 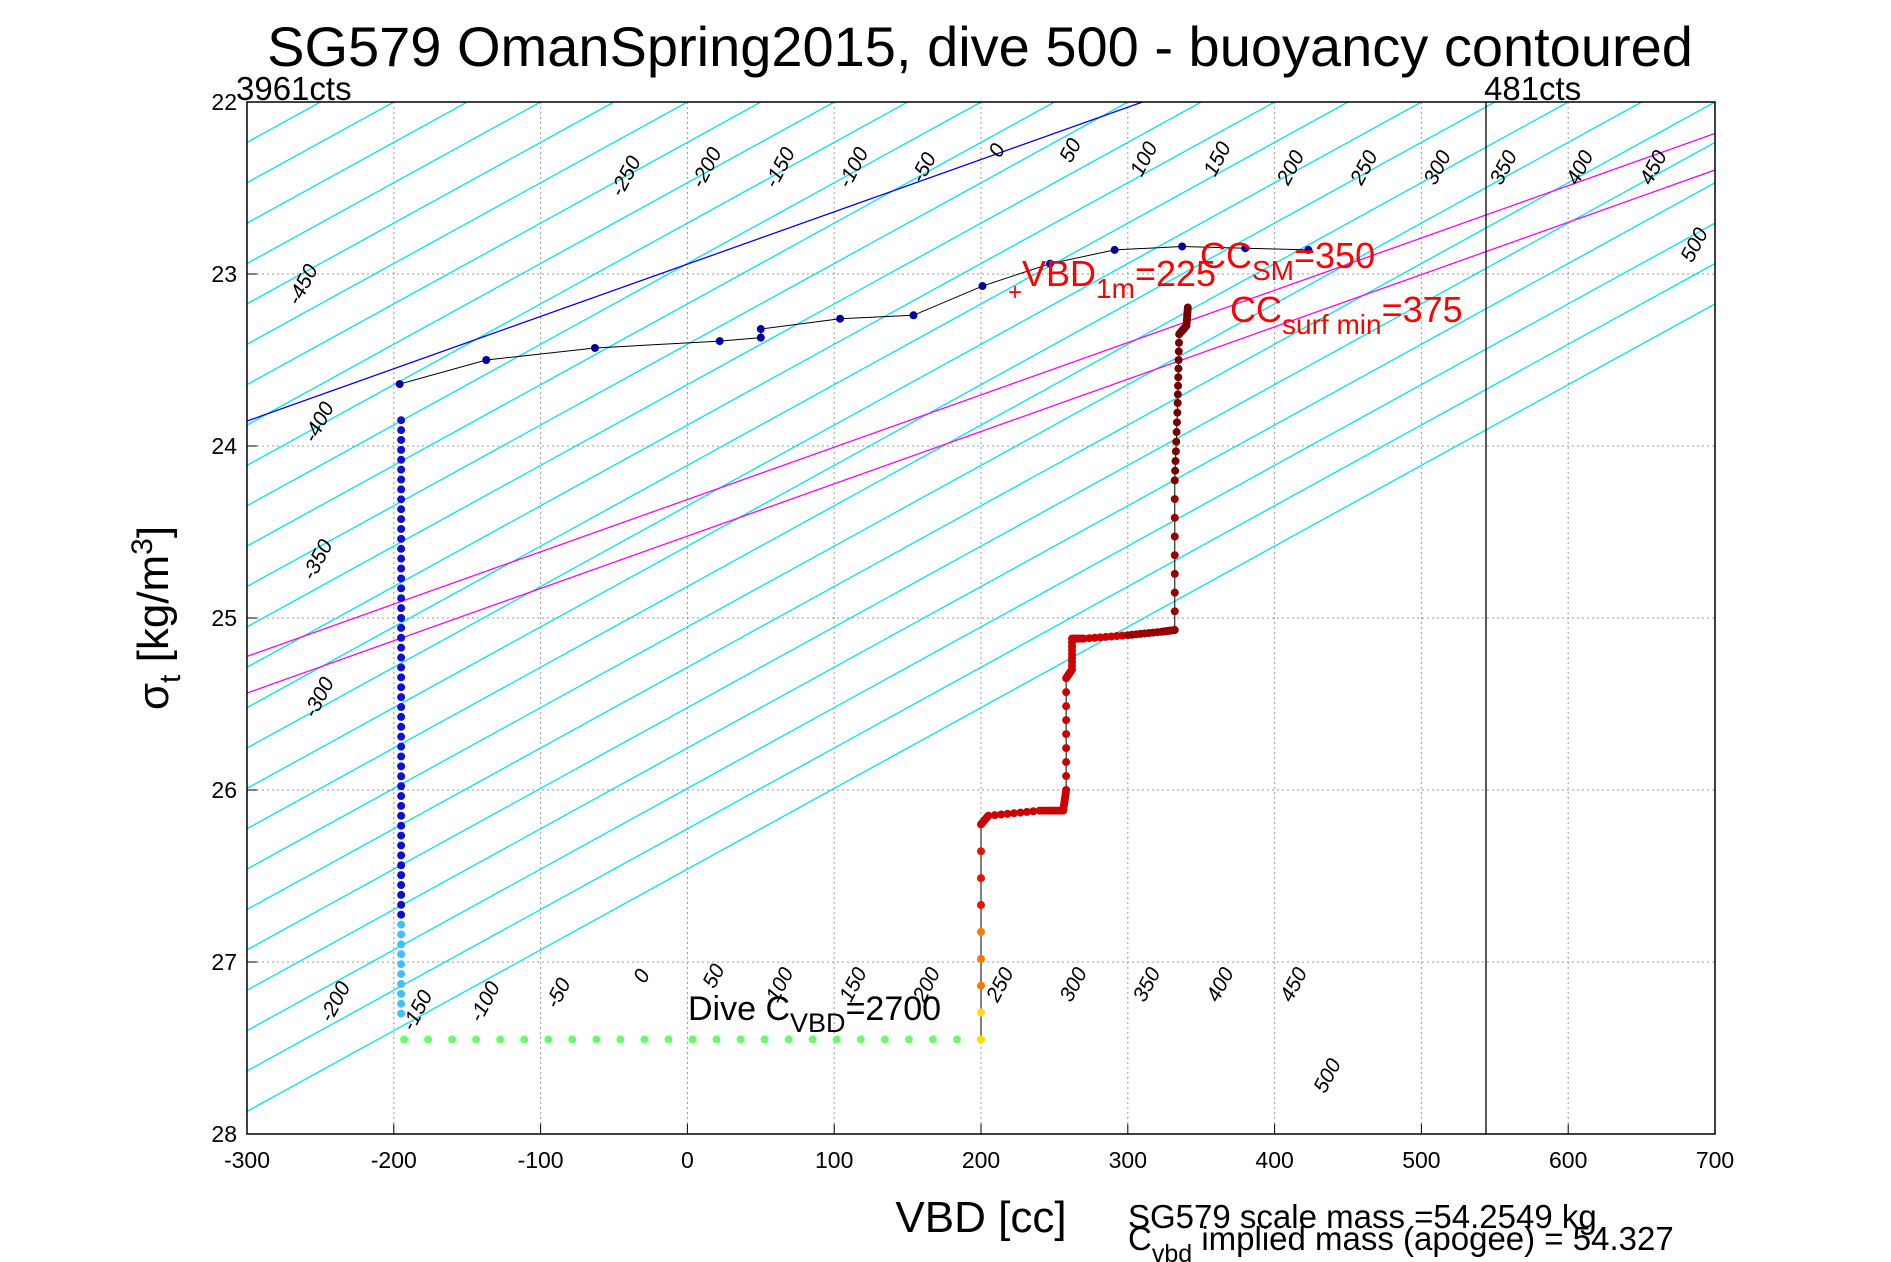 What do you see at coordinates (980, 1217) in the screenshot?
I see `x-axis-label: VBD [cc]` at bounding box center [980, 1217].